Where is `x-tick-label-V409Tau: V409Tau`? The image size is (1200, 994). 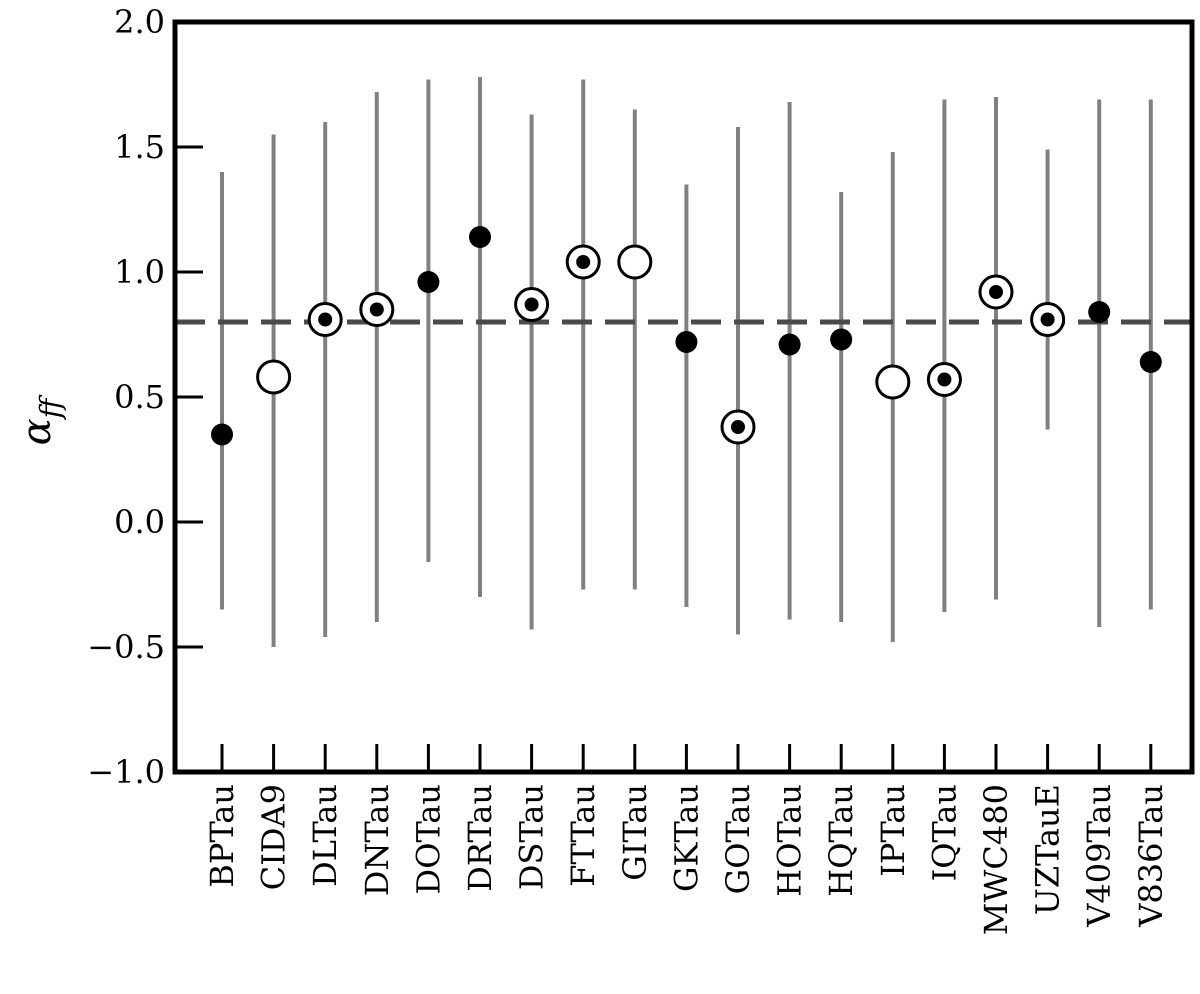 x-tick-label-V409Tau: V409Tau is located at coordinates (1099, 856).